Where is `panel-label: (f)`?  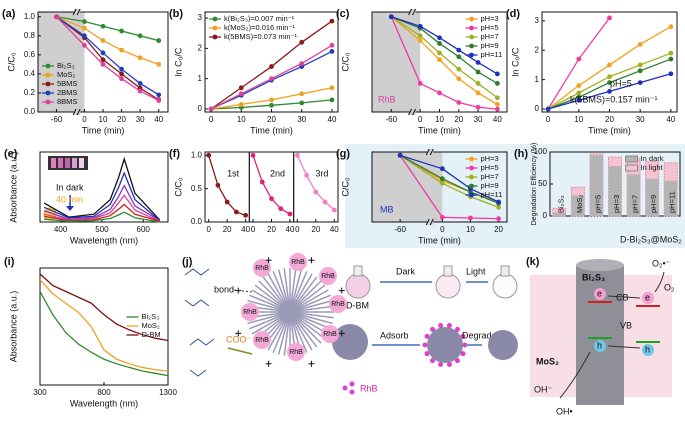
panel-label: (f) is located at coordinates (174, 154).